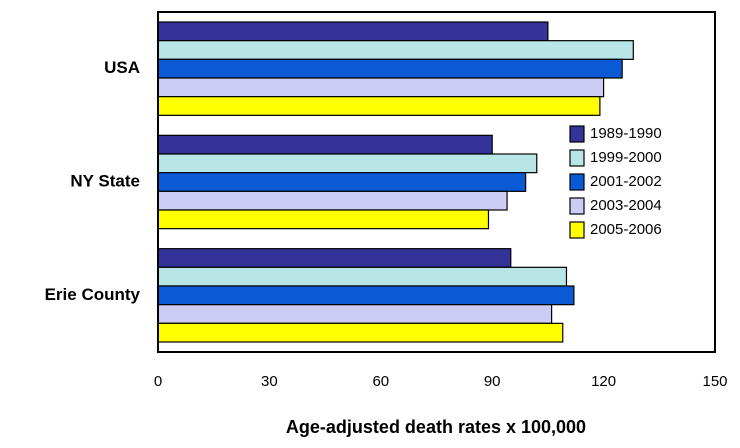 Image resolution: width=740 pixels, height=448 pixels. I want to click on legend-label: 2001-2002, so click(626, 181).